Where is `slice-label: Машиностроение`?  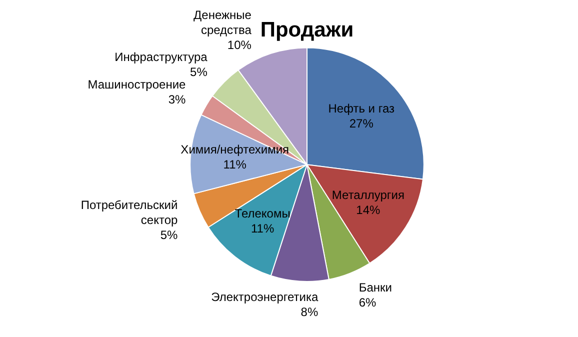 slice-label: Машиностроение is located at coordinates (137, 85).